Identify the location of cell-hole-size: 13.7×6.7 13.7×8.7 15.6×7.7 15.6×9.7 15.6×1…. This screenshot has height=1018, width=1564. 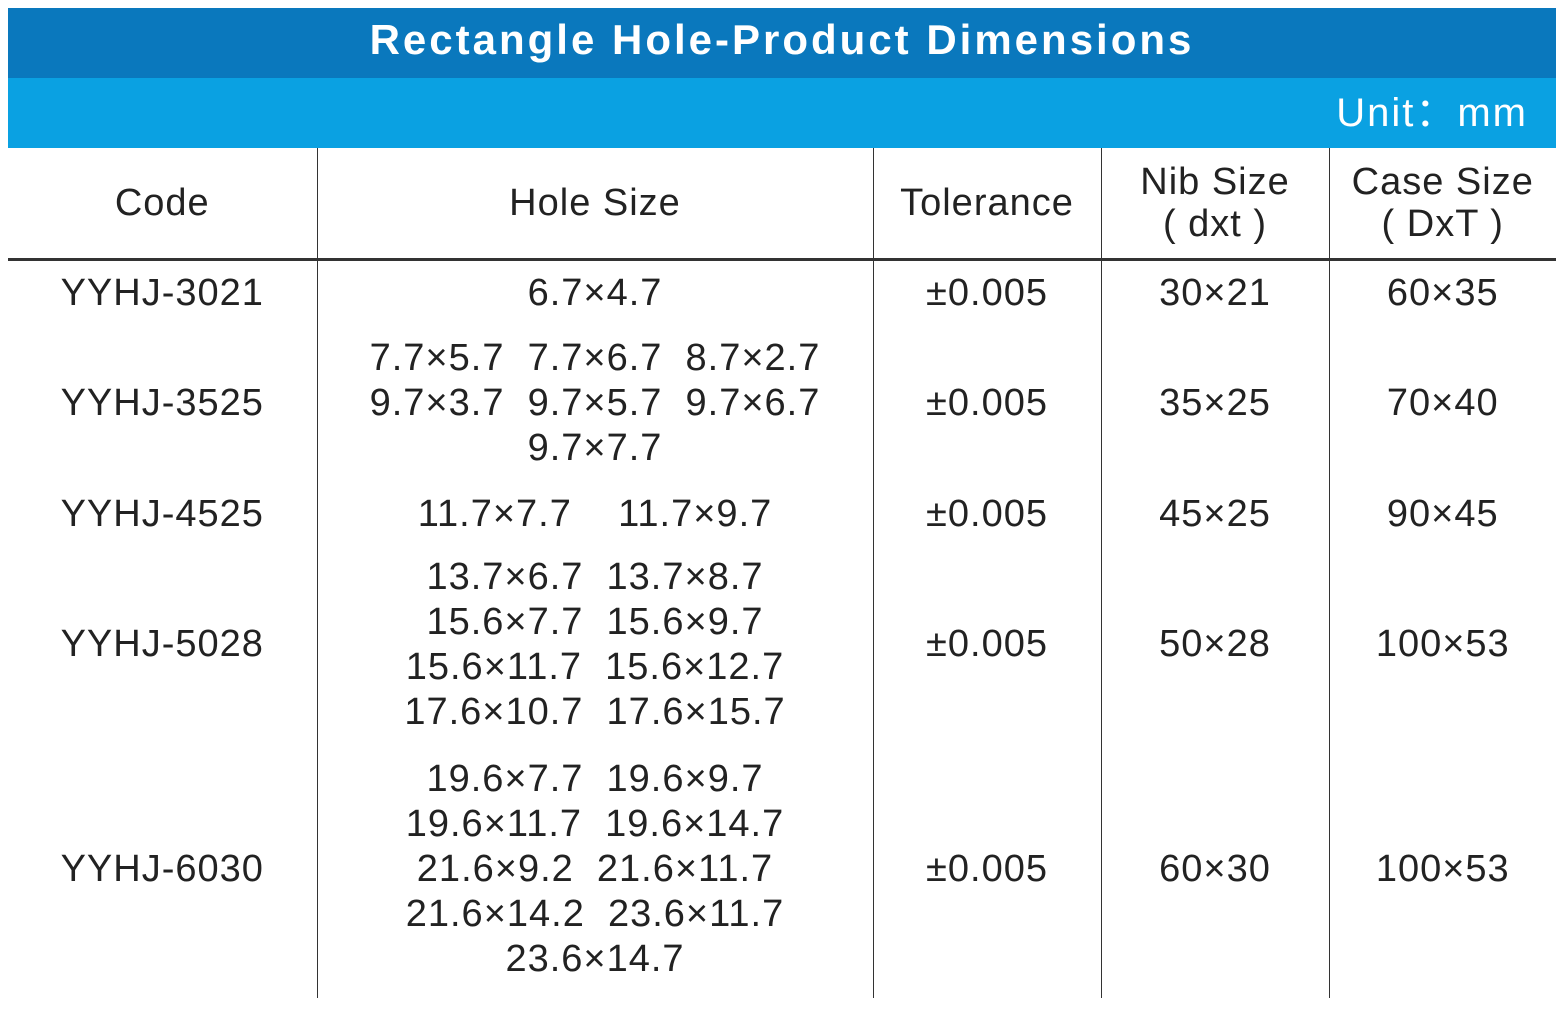
(594, 644).